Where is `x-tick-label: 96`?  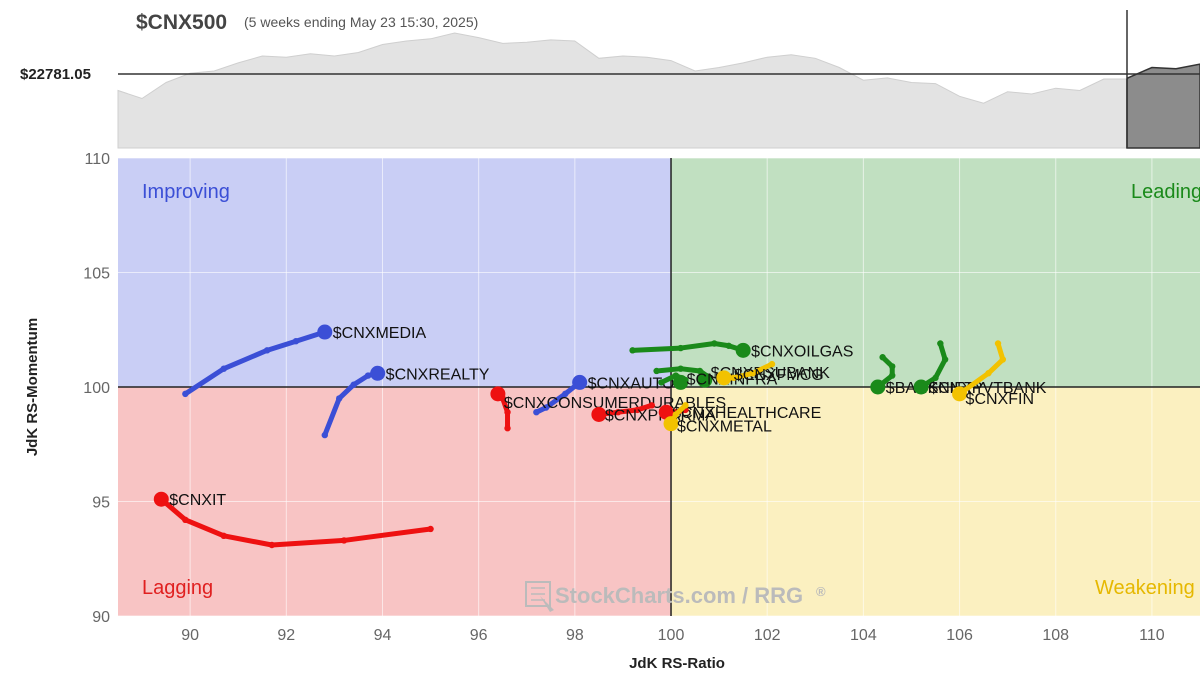
x-tick-label: 96 is located at coordinates (479, 635).